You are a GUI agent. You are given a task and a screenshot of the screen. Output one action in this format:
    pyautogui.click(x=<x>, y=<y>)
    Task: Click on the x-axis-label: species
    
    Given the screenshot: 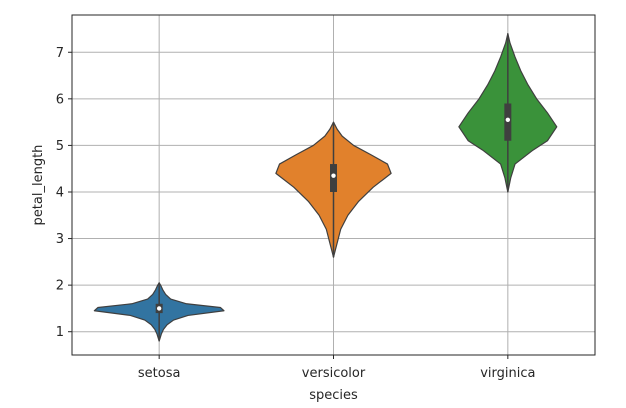 What is the action you would take?
    pyautogui.click(x=333, y=395)
    